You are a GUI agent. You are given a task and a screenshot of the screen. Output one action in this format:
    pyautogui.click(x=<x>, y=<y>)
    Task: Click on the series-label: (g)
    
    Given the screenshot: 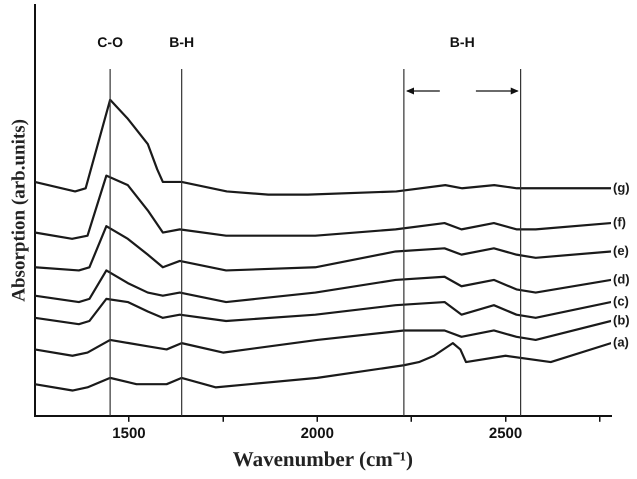 What is the action you would take?
    pyautogui.click(x=621, y=187)
    